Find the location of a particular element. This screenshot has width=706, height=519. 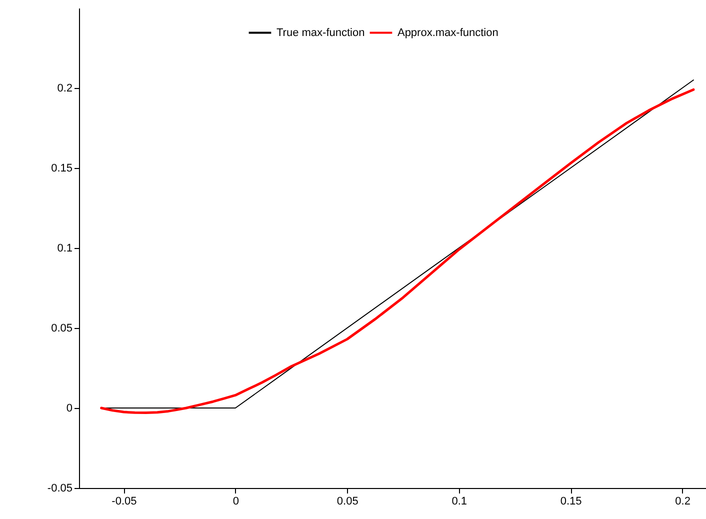

legend-label: Approx.max-function is located at coordinates (447, 32).